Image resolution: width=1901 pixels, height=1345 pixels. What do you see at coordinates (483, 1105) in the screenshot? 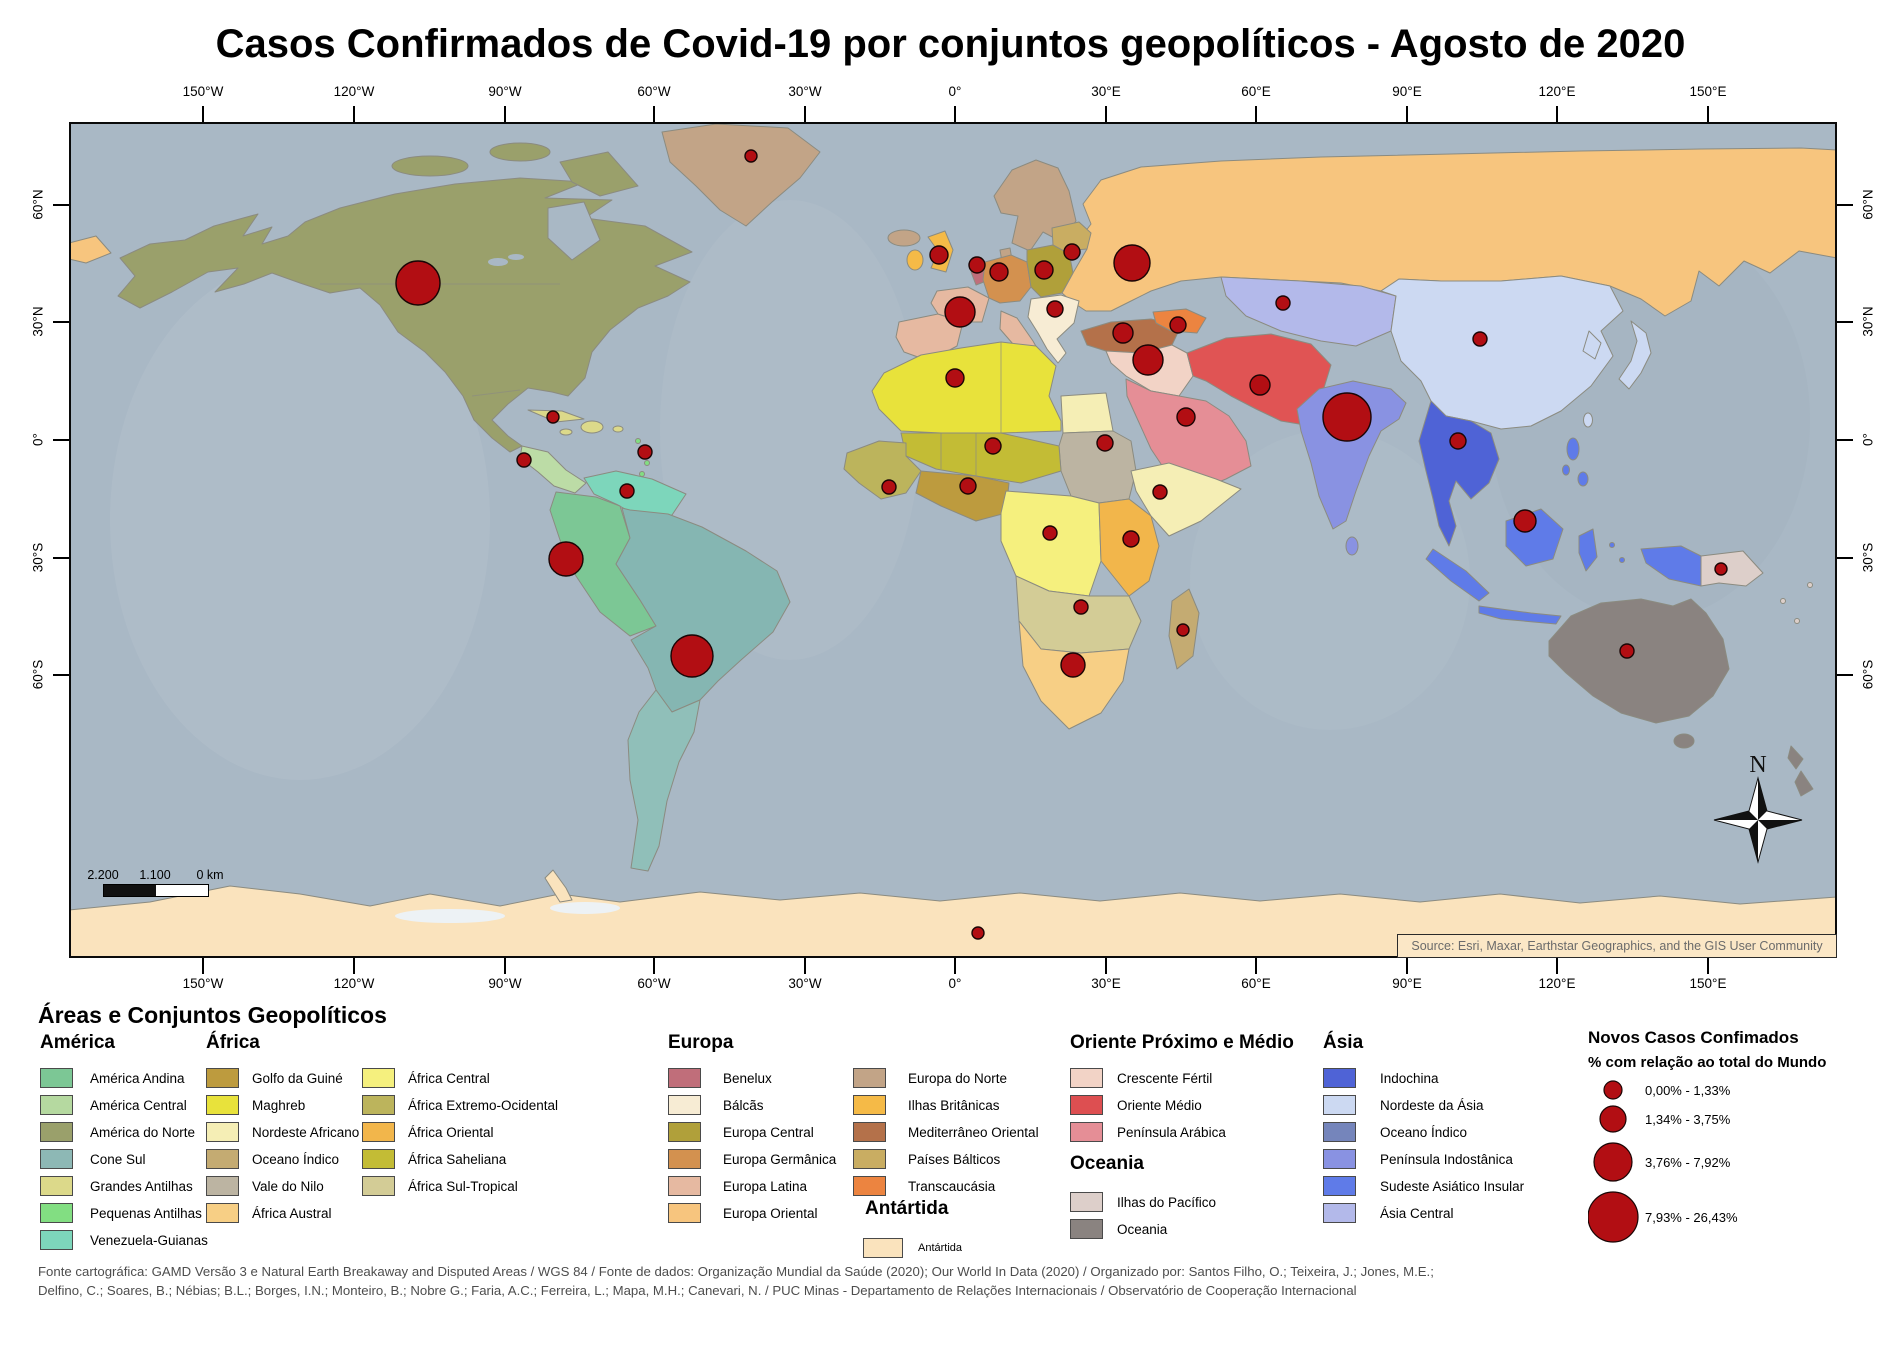
I see `legend-item-label: África Extremo-Ocidental` at bounding box center [483, 1105].